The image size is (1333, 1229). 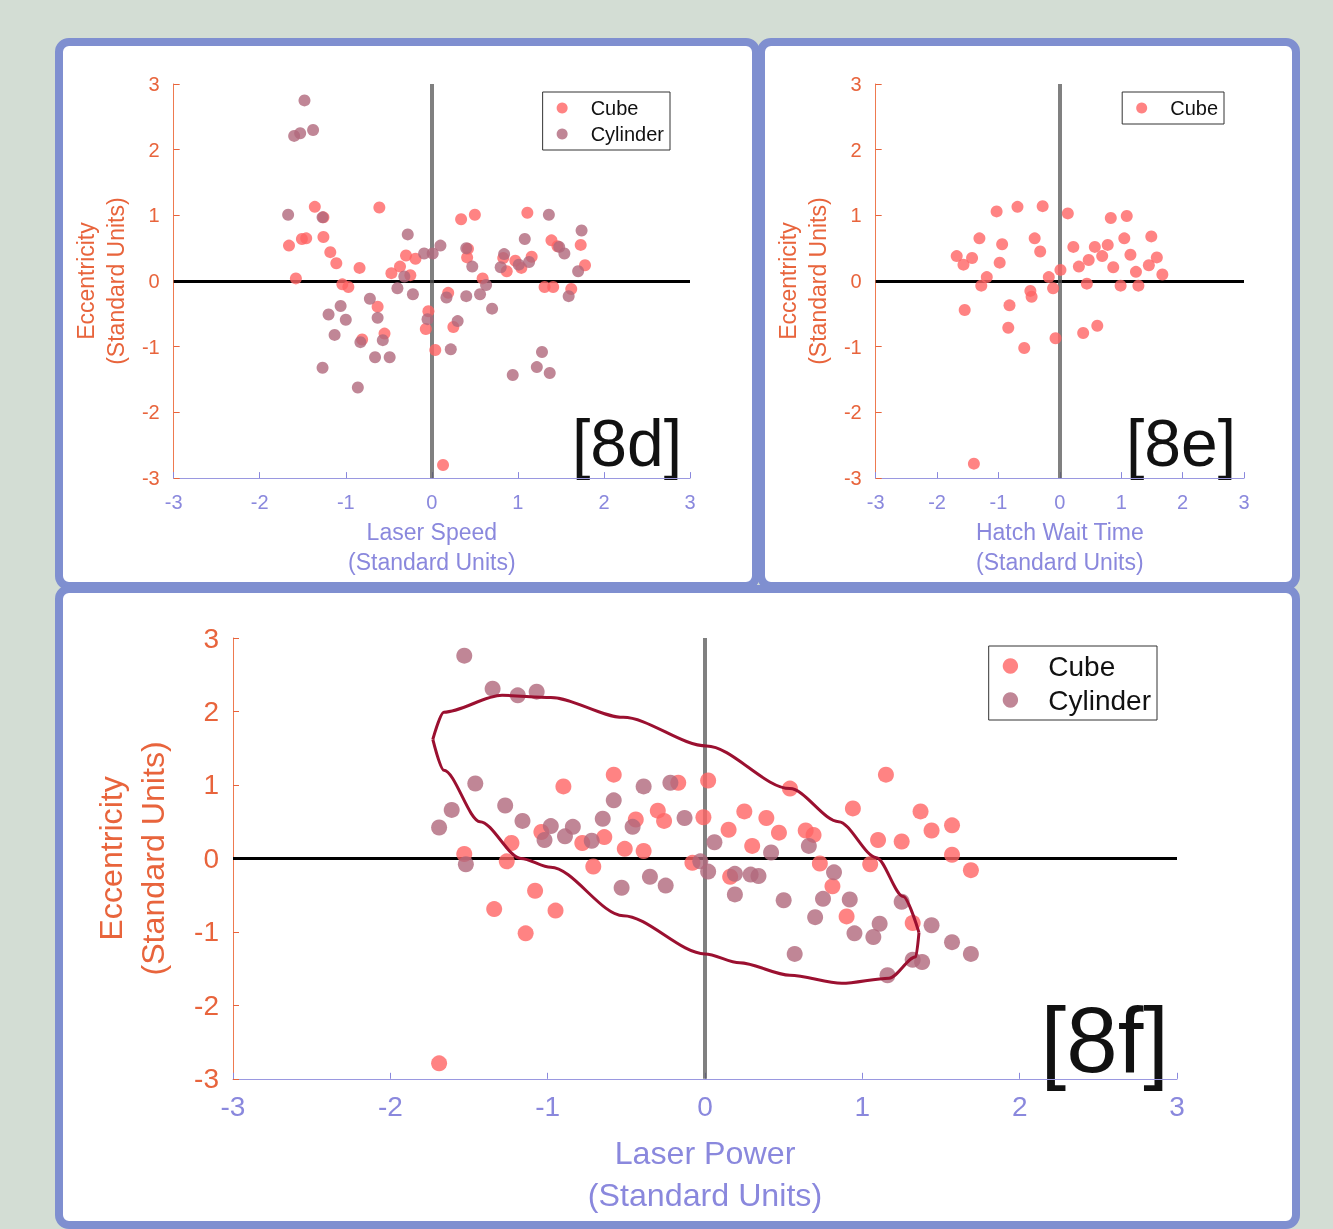 What do you see at coordinates (1181, 443) in the screenshot?
I see `annotation: [8e]` at bounding box center [1181, 443].